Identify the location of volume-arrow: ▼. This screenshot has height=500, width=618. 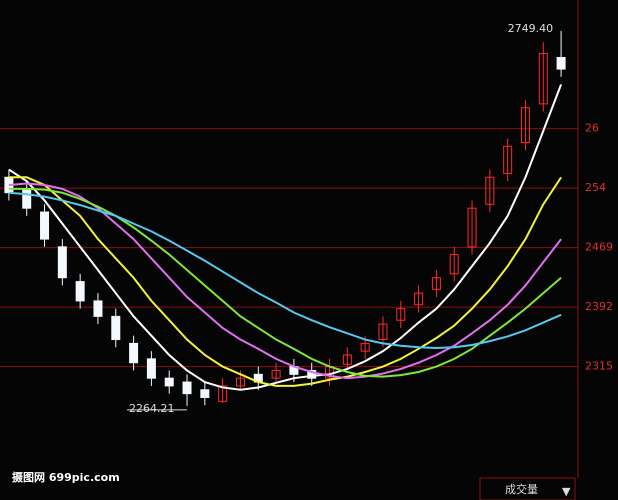
(566, 491).